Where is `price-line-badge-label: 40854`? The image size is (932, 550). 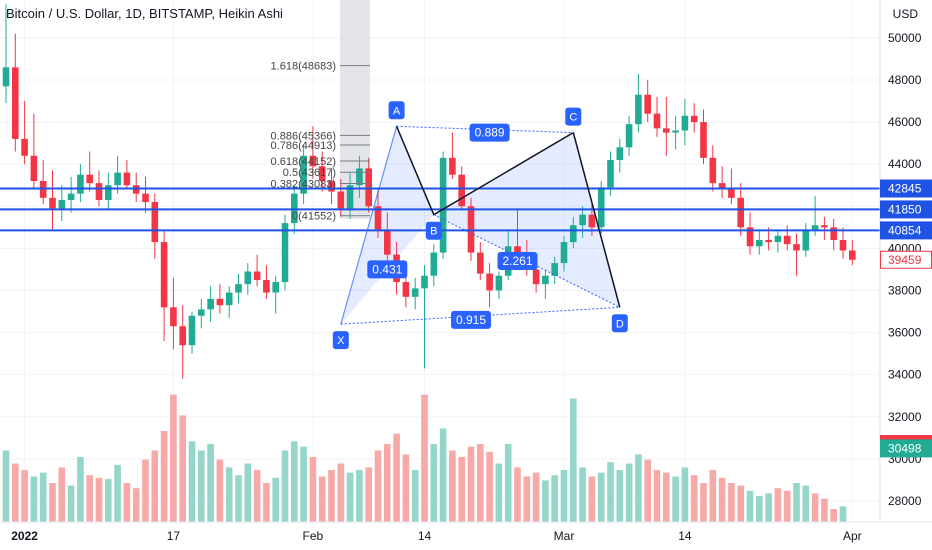
price-line-badge-label: 40854 is located at coordinates (905, 230).